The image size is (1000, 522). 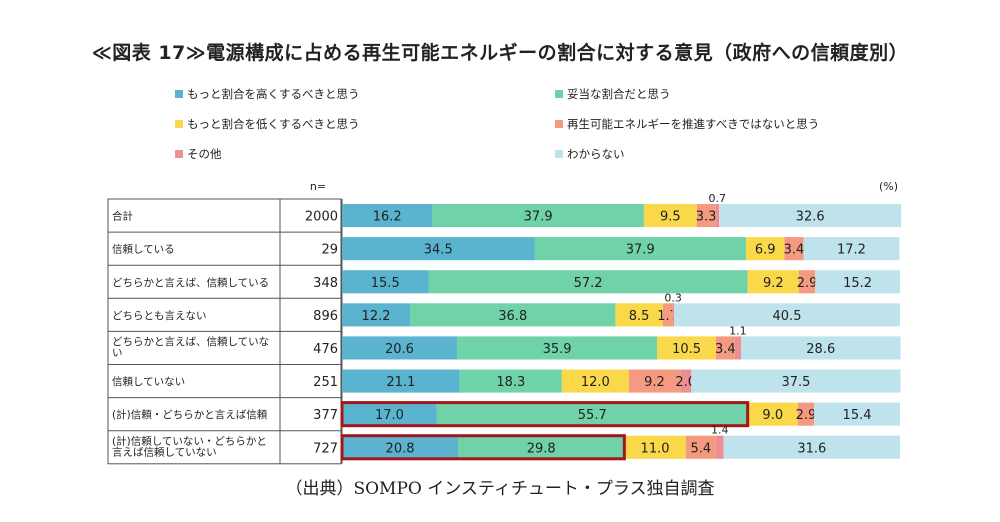 I want to click on data-label: 8.5, so click(x=639, y=316).